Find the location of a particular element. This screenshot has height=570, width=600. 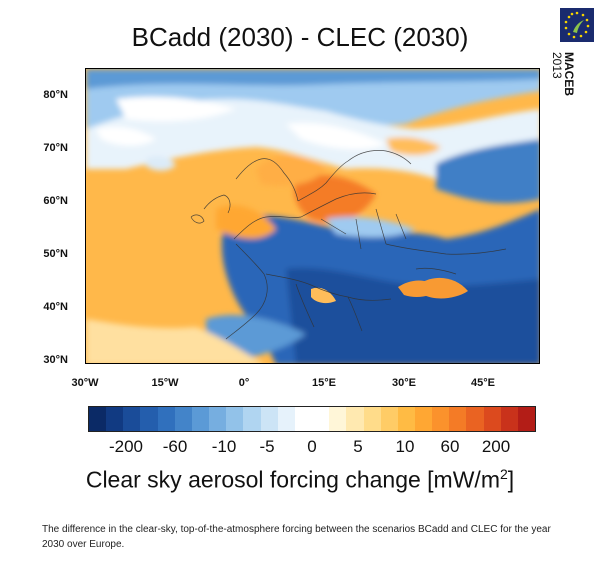

colorbar-label-minus60: -60 is located at coordinates (175, 446).